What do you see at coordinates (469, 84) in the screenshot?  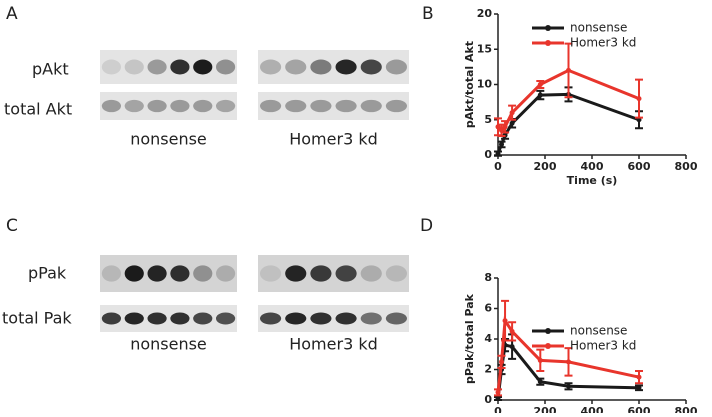 I see `y-axis-label: pAkt/total Akt` at bounding box center [469, 84].